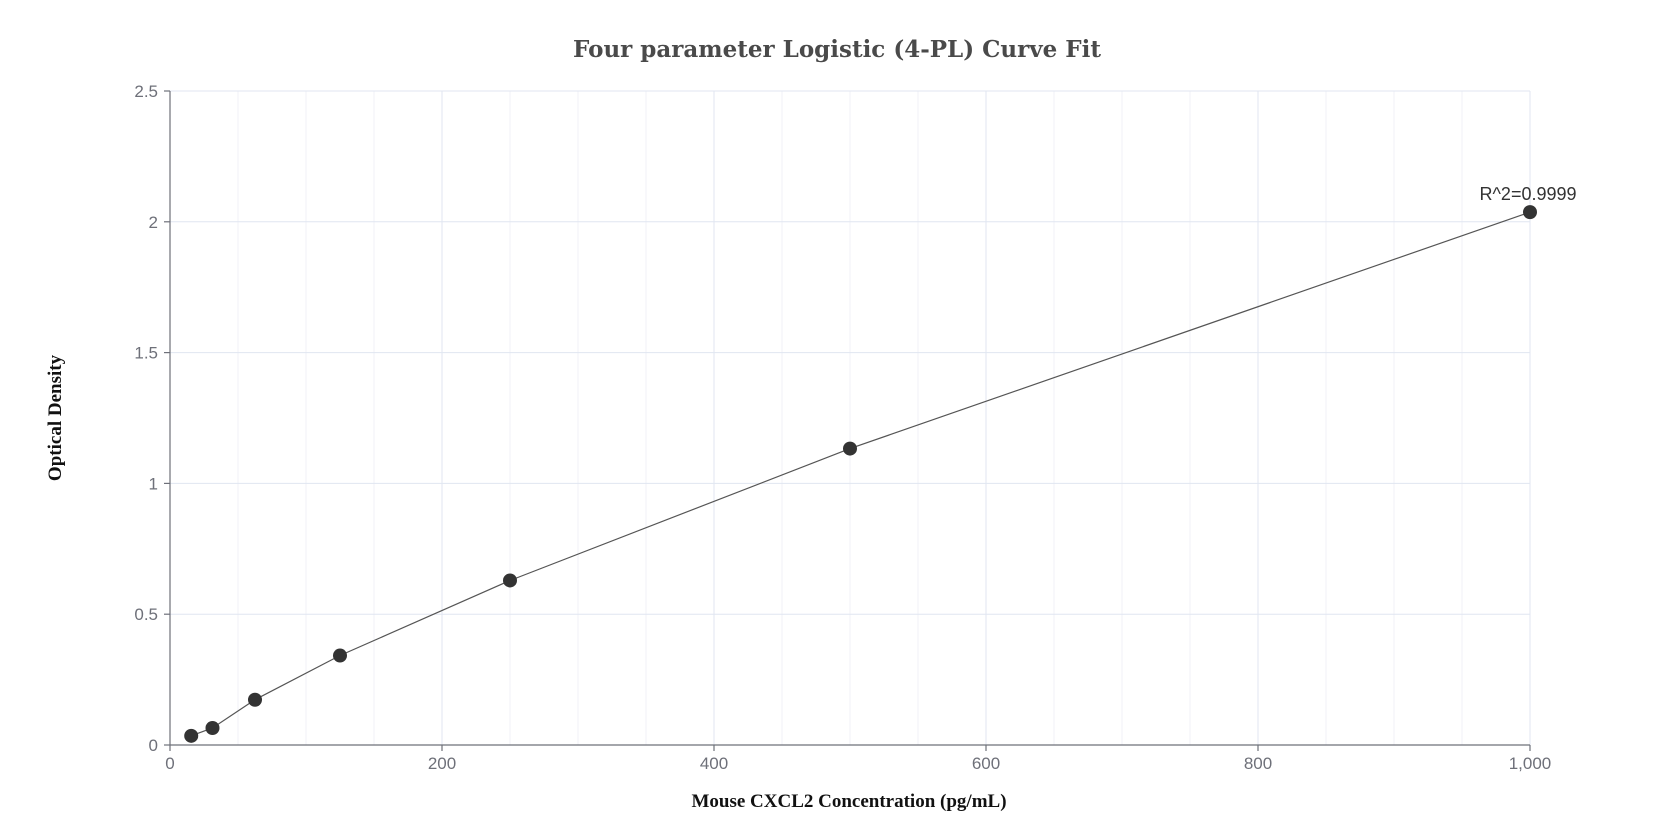  Describe the element at coordinates (442, 763) in the screenshot. I see `x-tick-label: 200` at that location.